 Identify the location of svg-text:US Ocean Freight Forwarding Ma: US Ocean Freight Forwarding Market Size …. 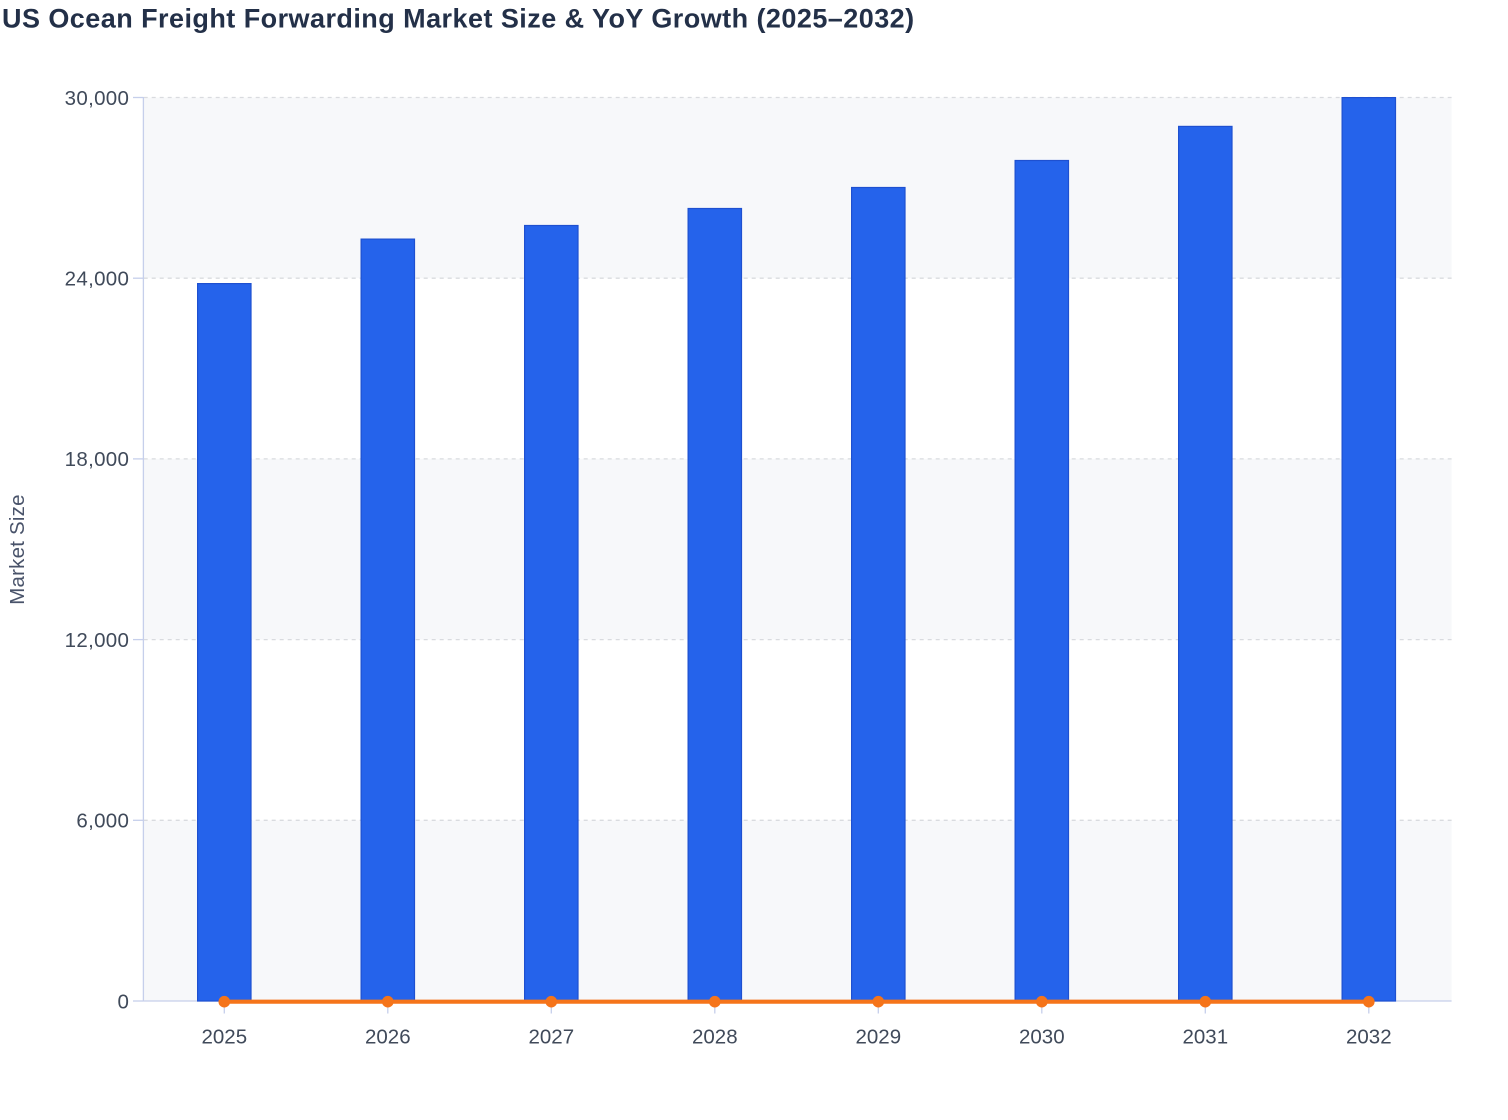
(458, 19).